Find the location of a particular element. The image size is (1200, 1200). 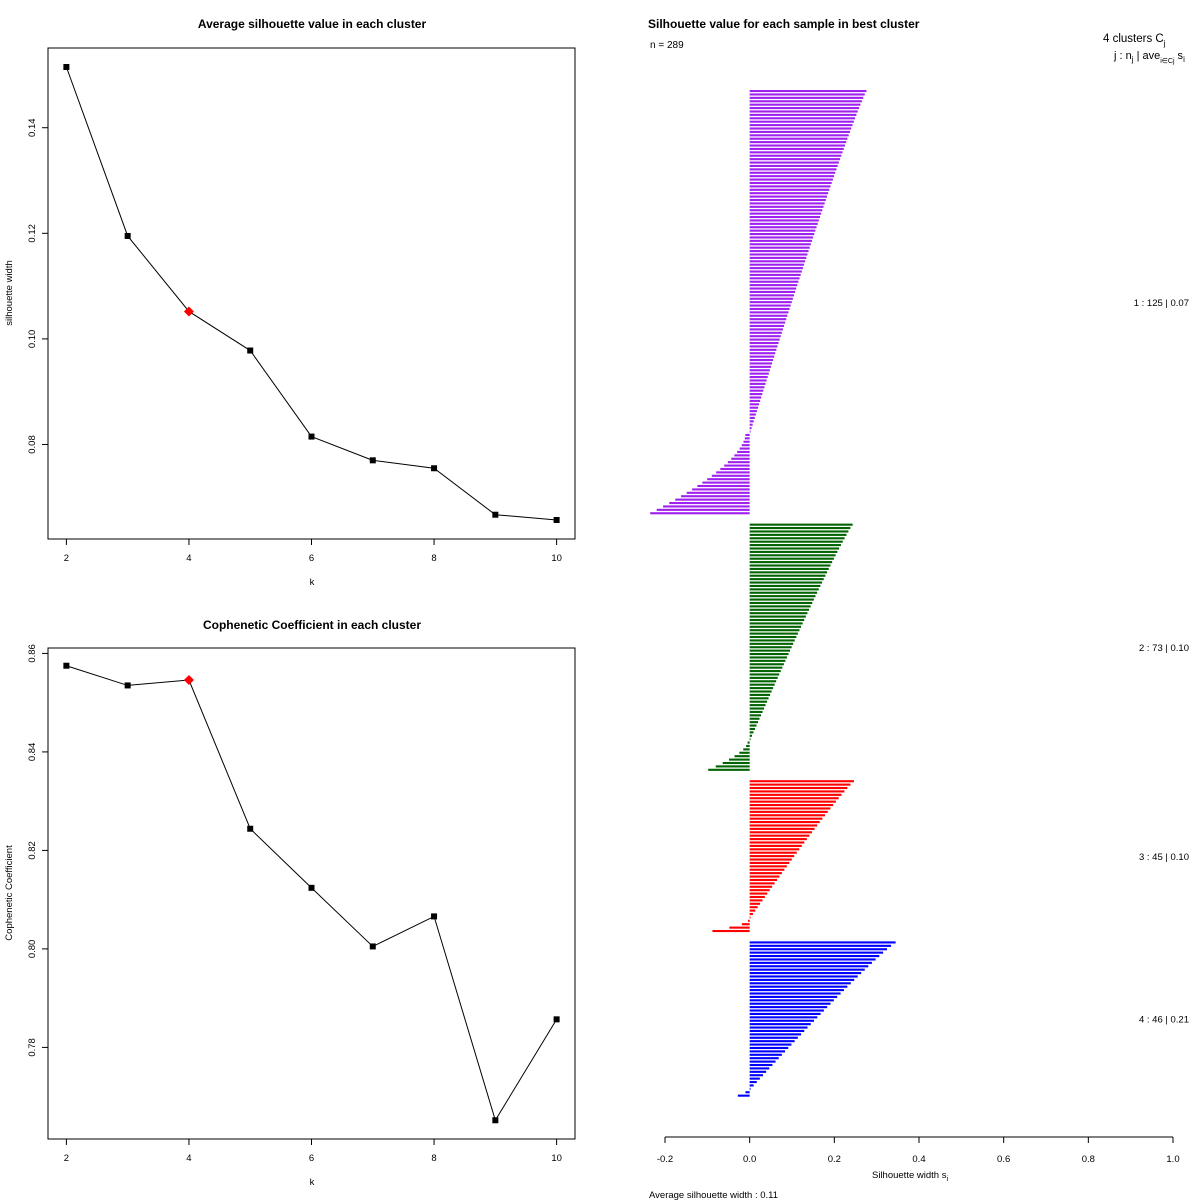

panel3-footer: Average silhouette width : 0.11 is located at coordinates (713, 1195).